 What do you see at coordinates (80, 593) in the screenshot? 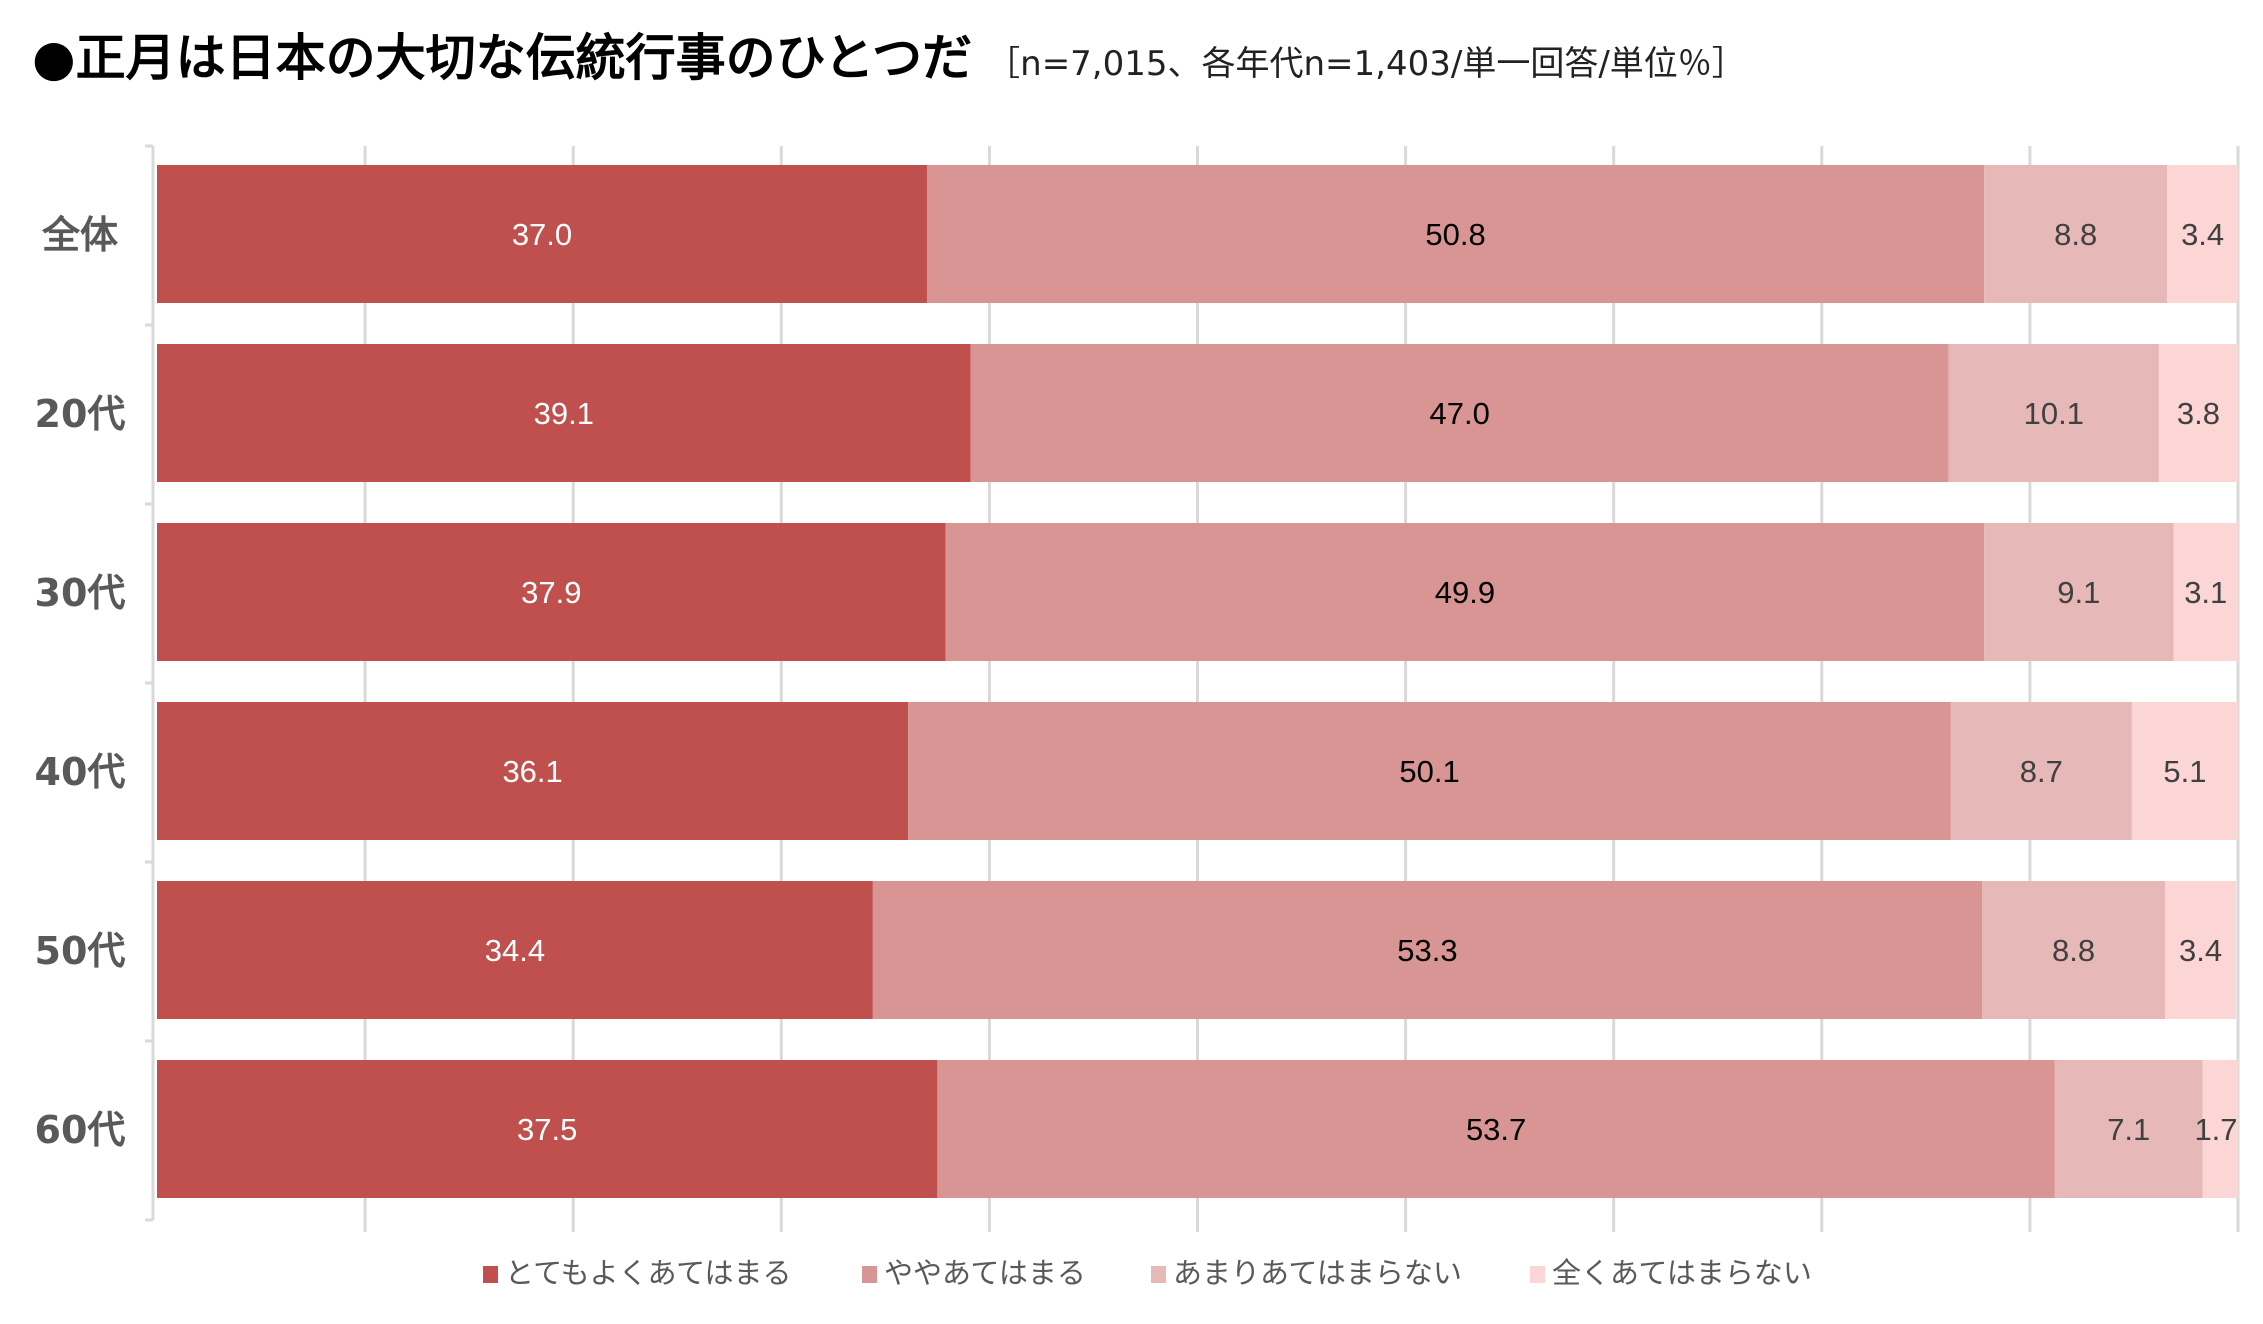
I see `category-label: 30代` at bounding box center [80, 593].